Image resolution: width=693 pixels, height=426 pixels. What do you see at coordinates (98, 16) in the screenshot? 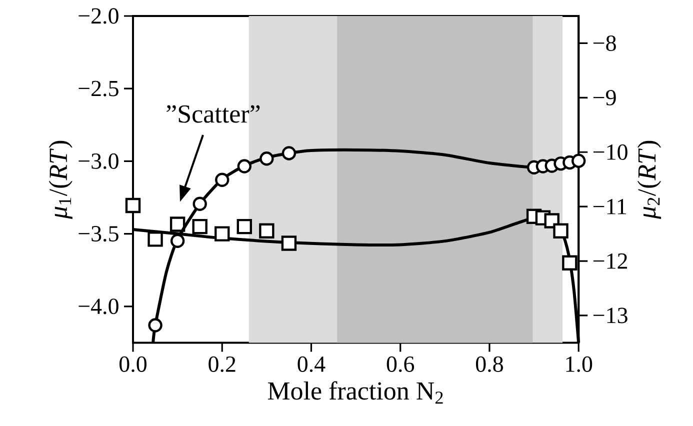
I see `y-tick-label: −2.0` at bounding box center [98, 16].